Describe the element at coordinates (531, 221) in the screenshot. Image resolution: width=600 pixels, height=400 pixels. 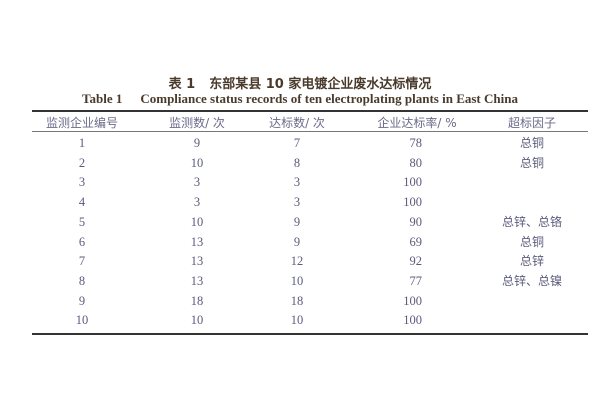
I see `table-cell: 总锌、总铬` at that location.